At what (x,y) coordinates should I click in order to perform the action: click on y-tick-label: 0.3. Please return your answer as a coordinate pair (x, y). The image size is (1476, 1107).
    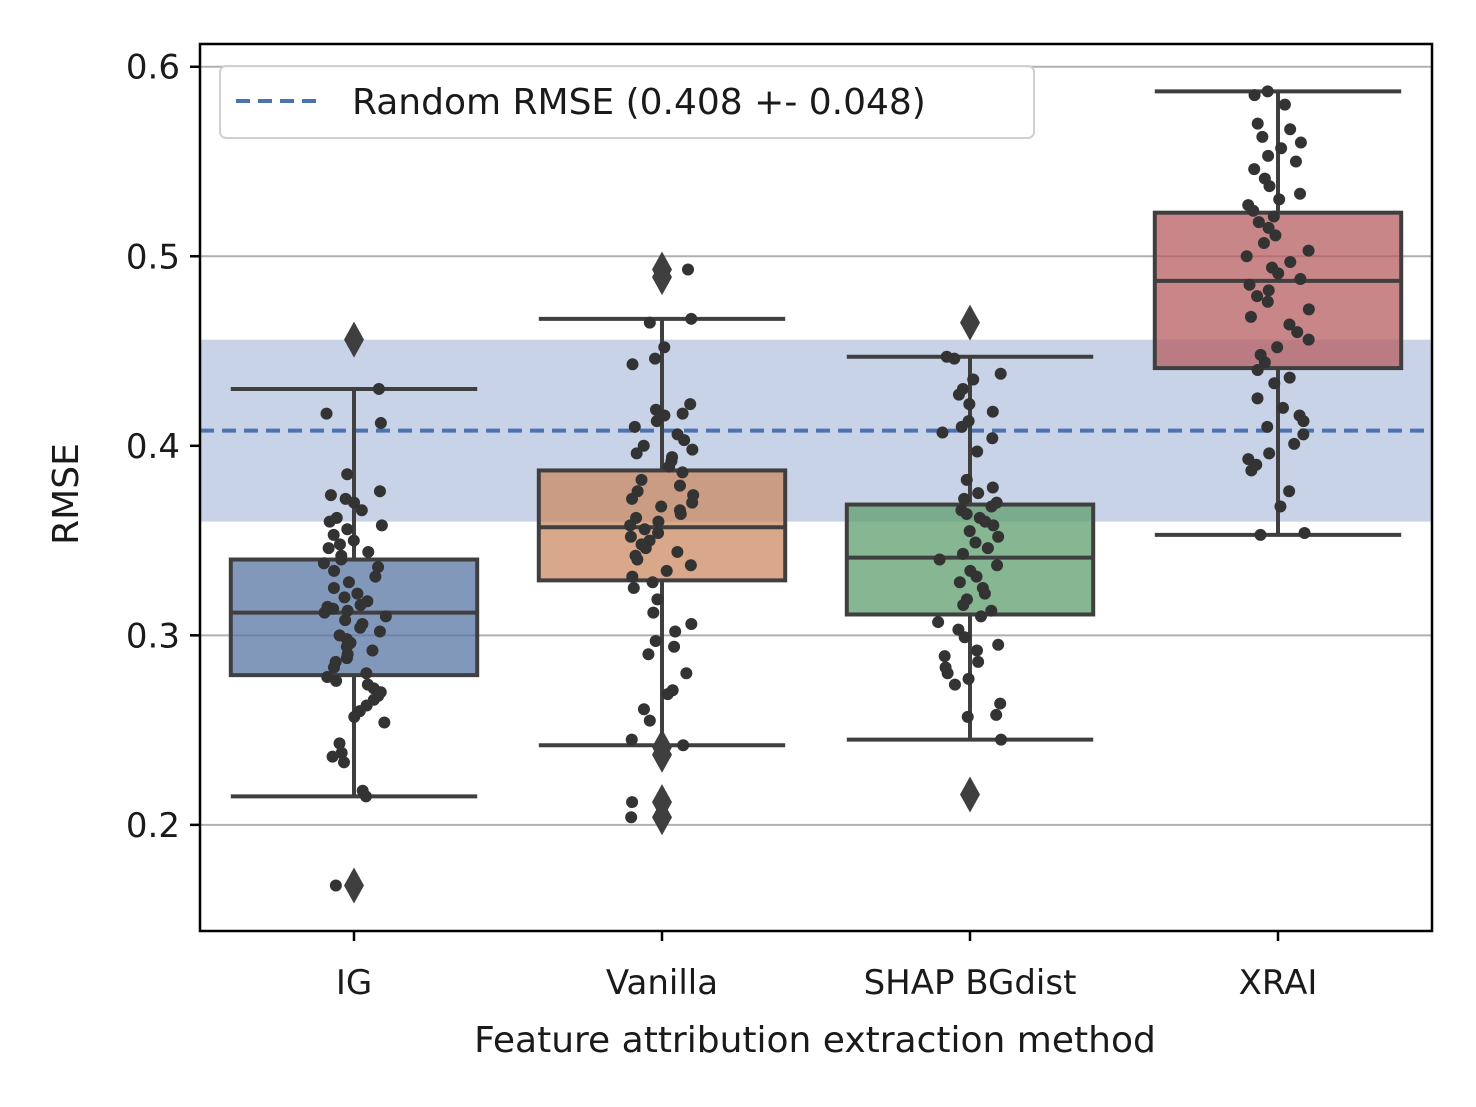
    Looking at the image, I should click on (153, 636).